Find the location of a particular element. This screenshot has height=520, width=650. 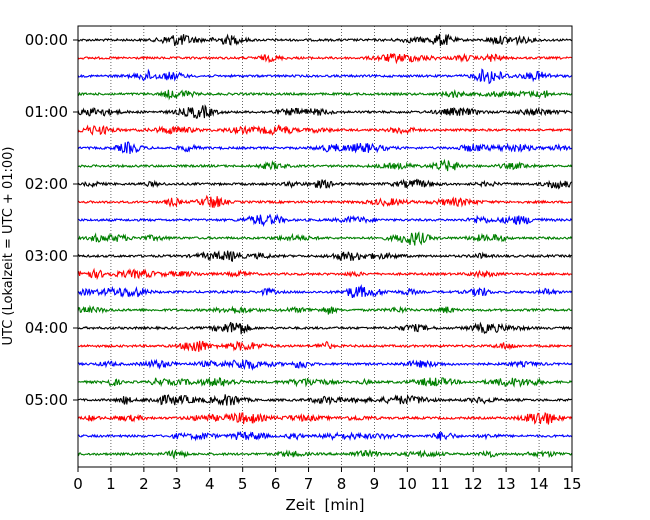

y-tick-label: 04:00 is located at coordinates (46, 328).